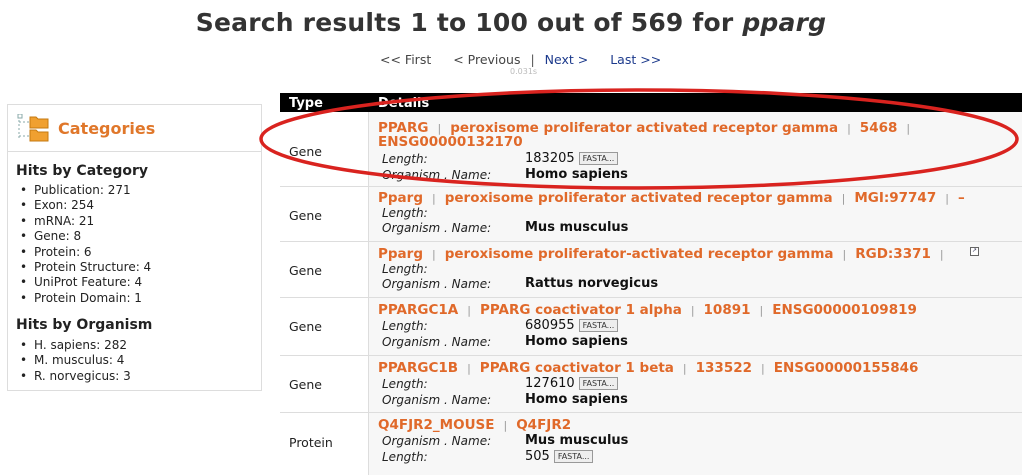  Describe the element at coordinates (34, 129) in the screenshot. I see `folder-tree-icon` at that location.